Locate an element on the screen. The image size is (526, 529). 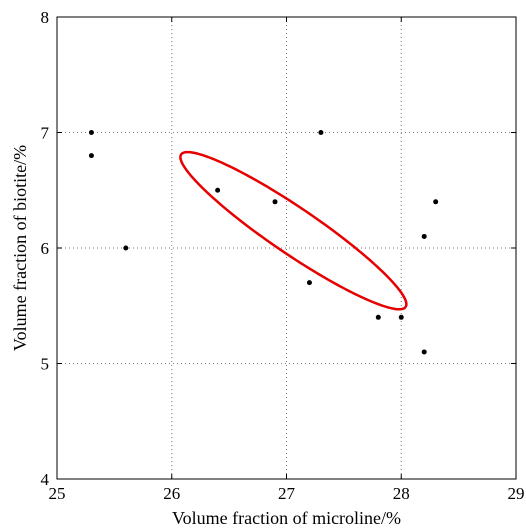
y-tick-label: 4 is located at coordinates (45, 479).